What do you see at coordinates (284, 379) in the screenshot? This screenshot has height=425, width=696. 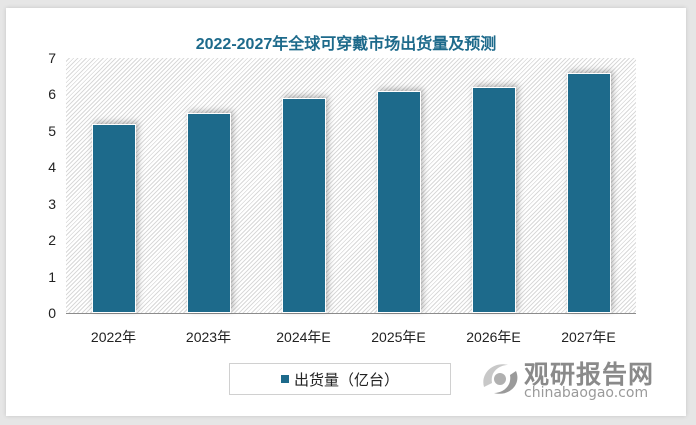 I see `legend-swatch` at bounding box center [284, 379].